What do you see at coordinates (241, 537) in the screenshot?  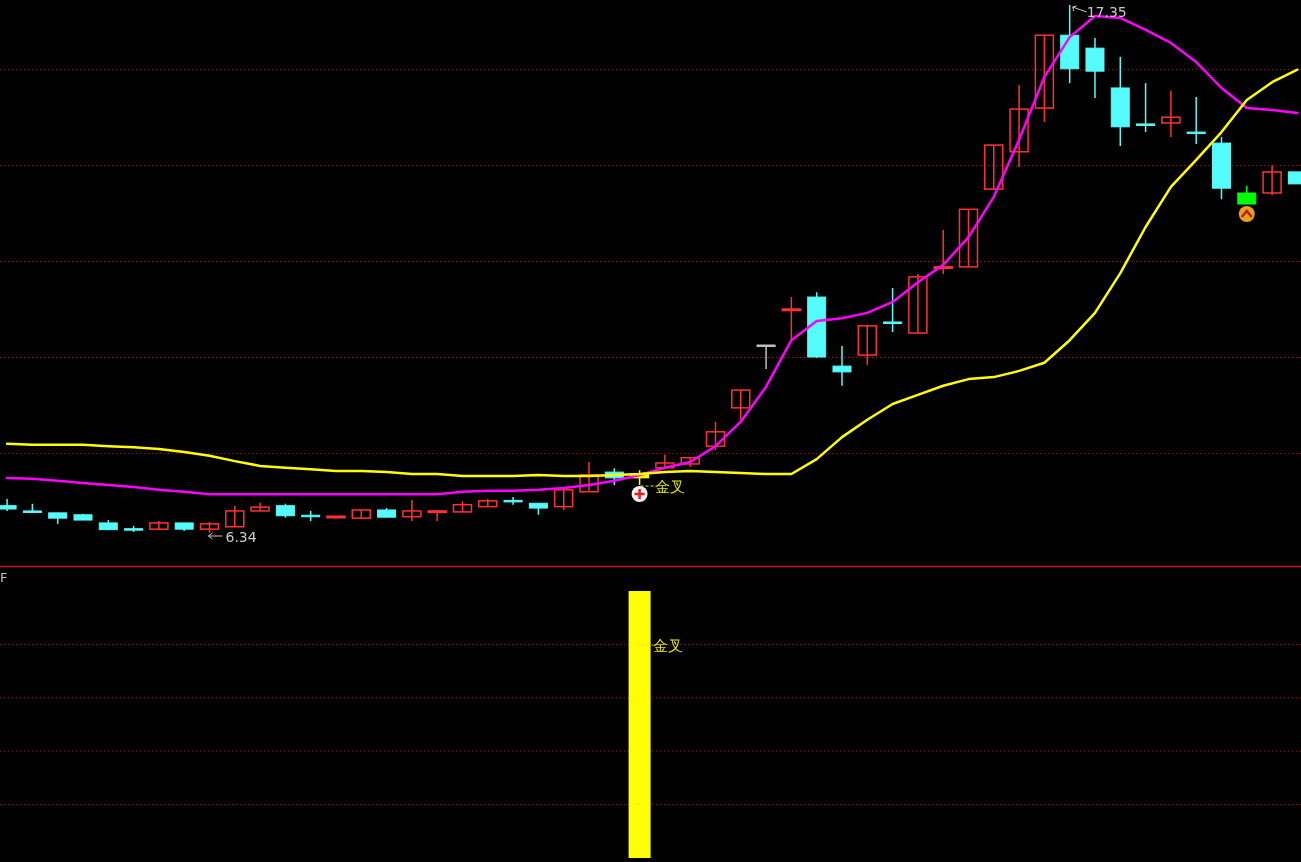 I see `annotation: 6.34` at bounding box center [241, 537].